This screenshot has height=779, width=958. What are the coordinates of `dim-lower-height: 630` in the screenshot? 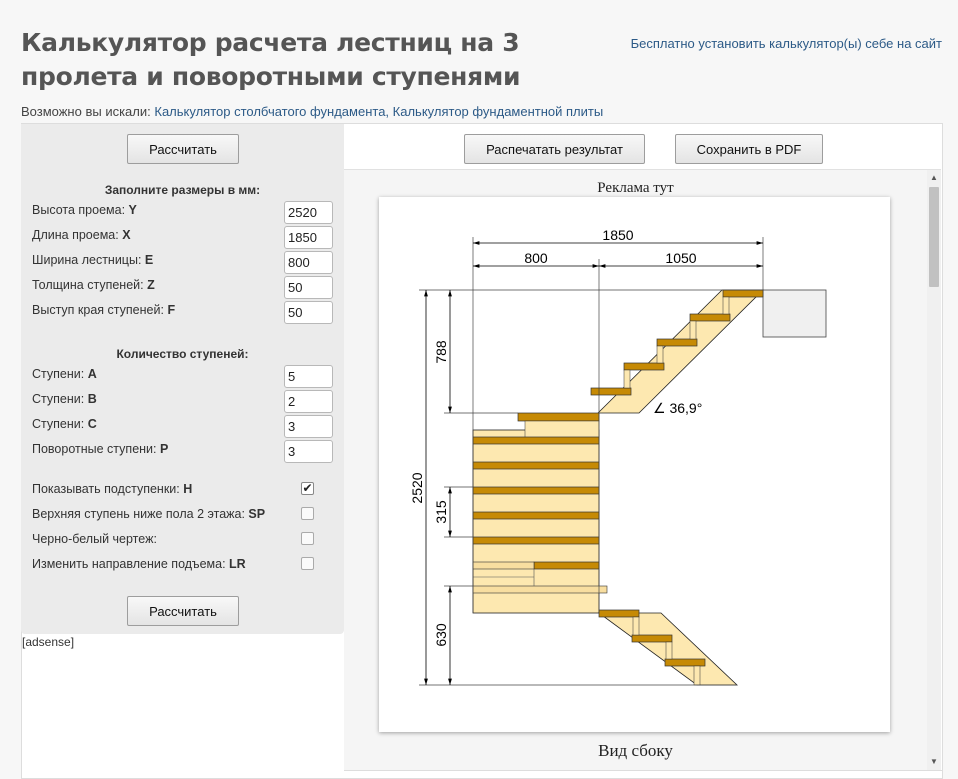 It's located at (441, 635).